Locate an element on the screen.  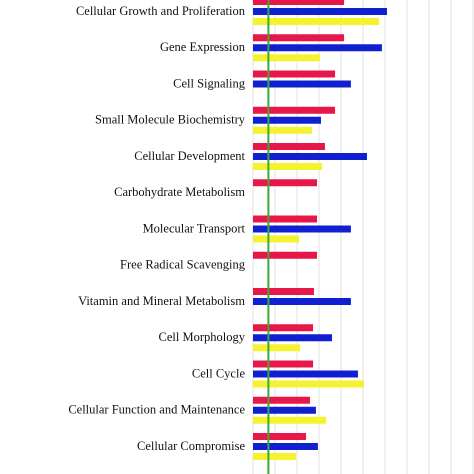
category-label: Cellular Compromise is located at coordinates (191, 446).